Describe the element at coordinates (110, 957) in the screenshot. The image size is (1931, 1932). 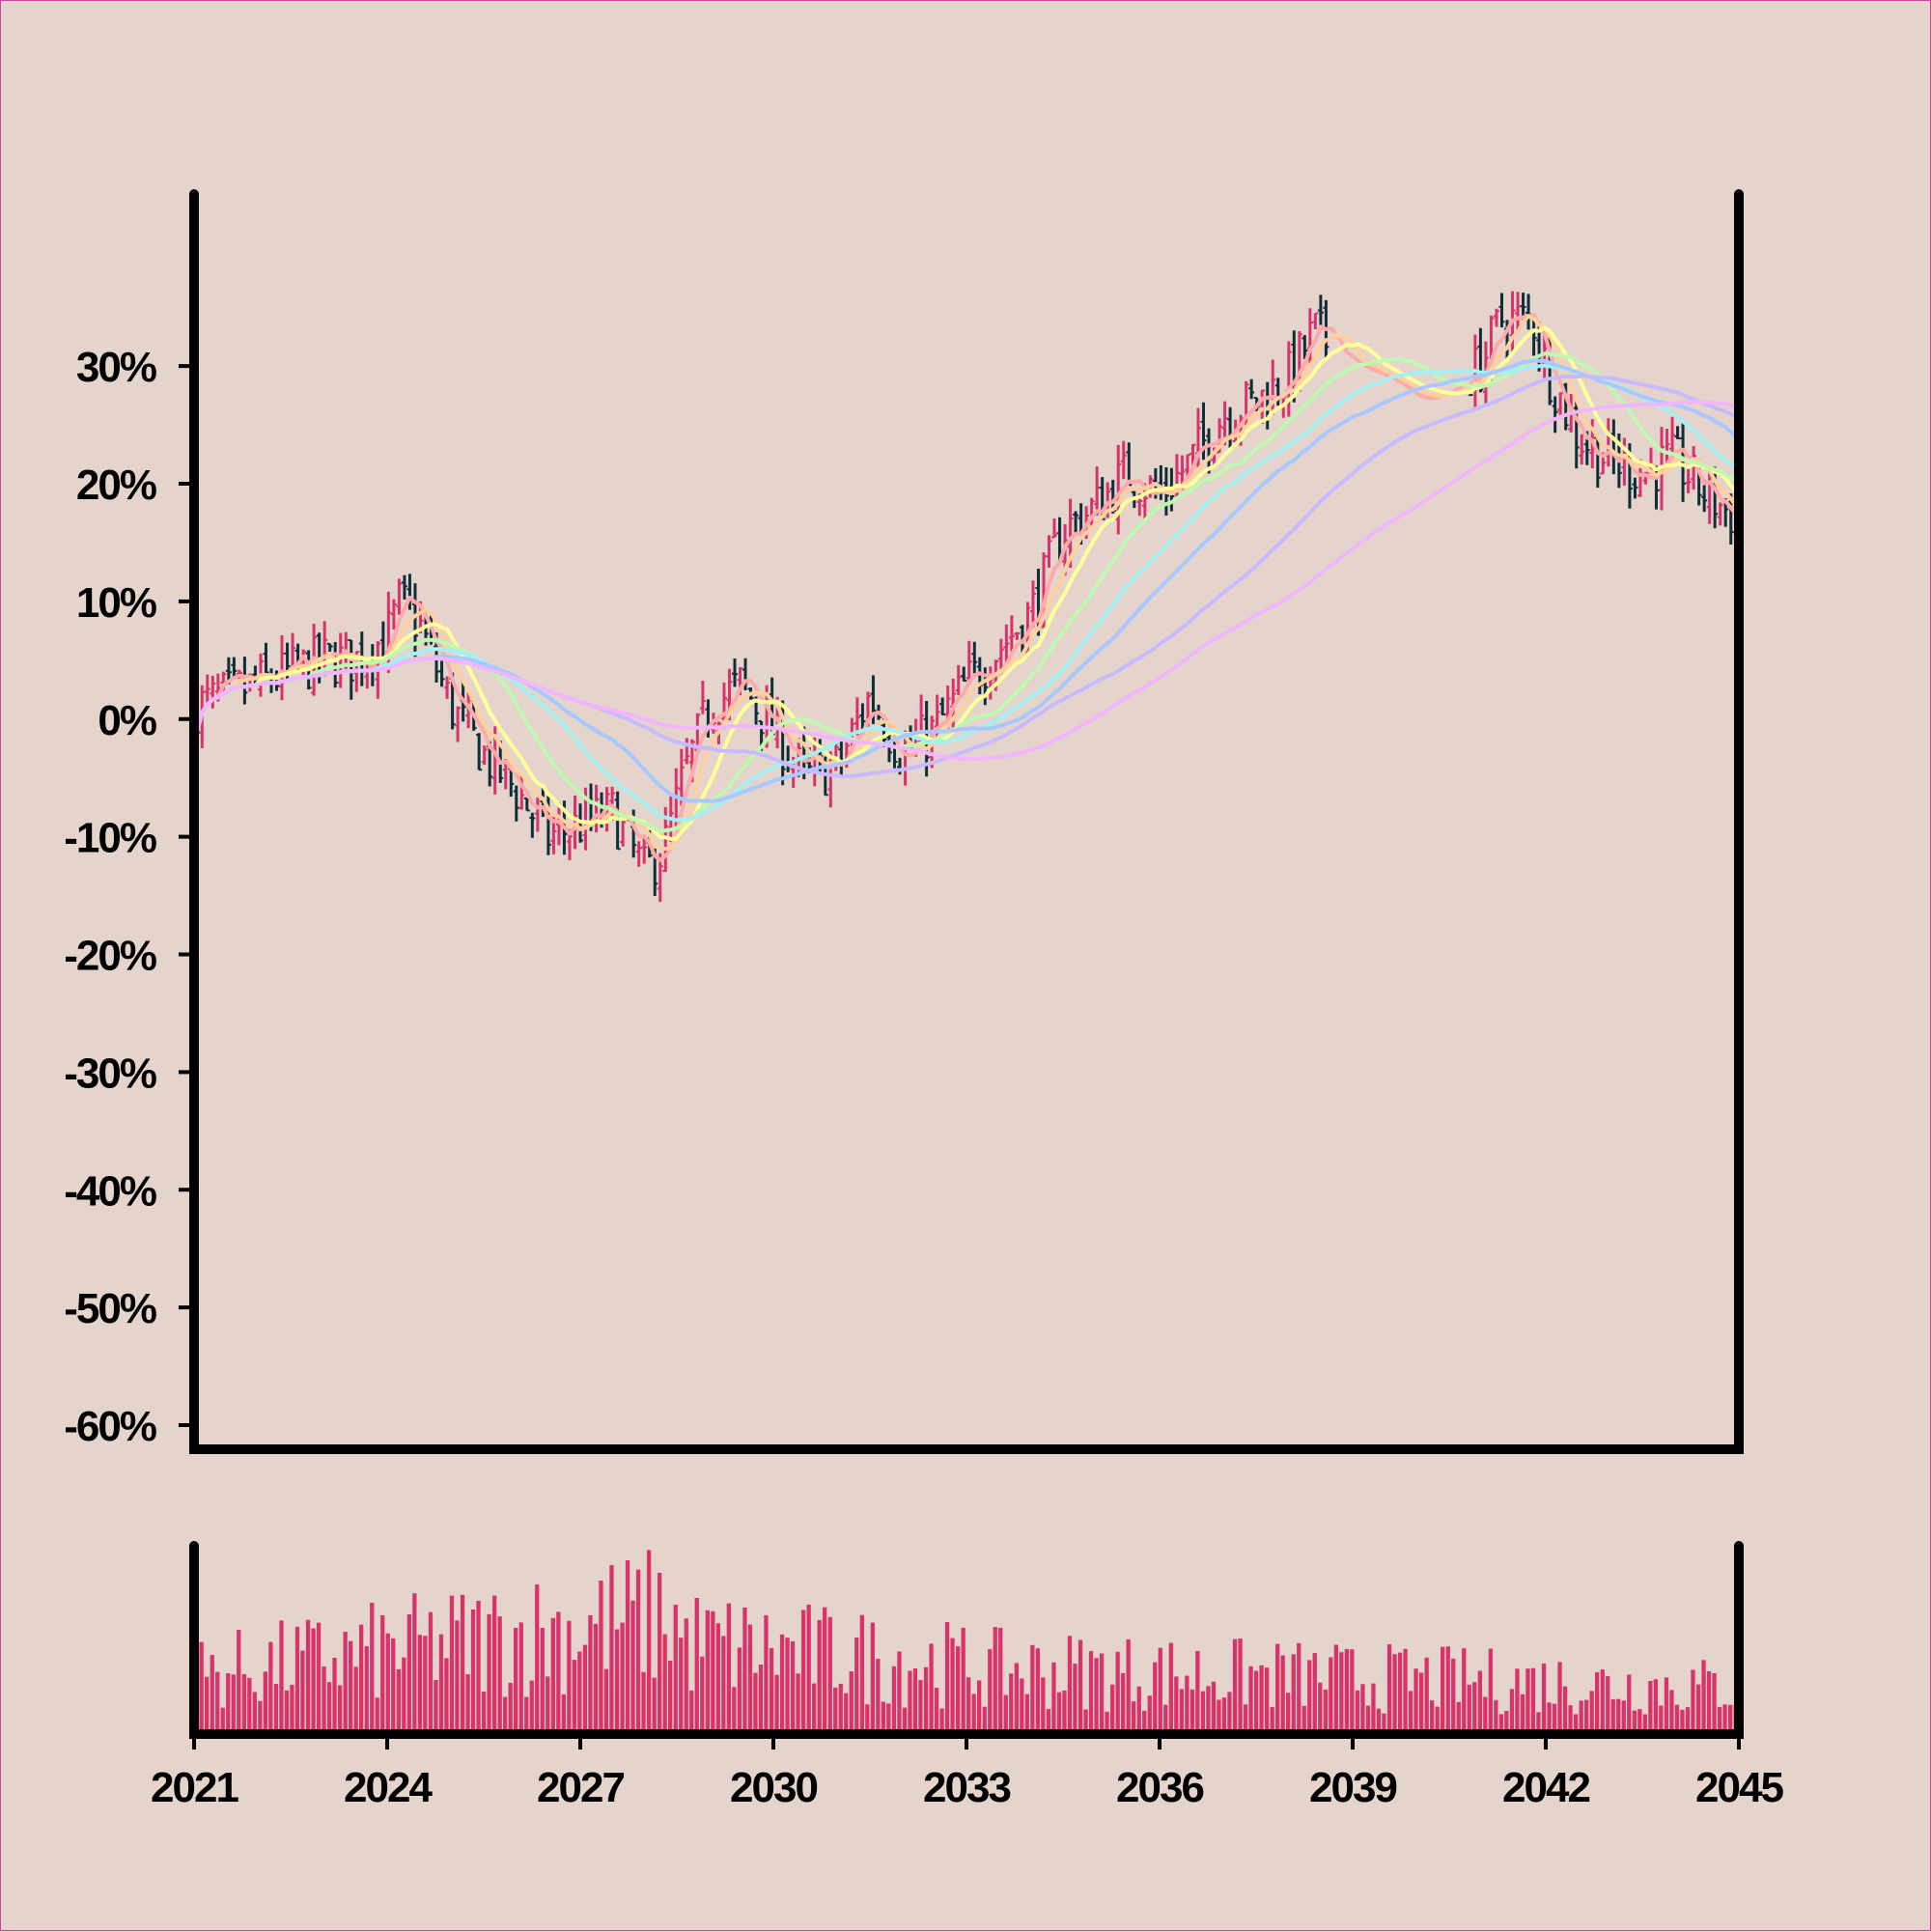
I see `y-tick-label: -20%` at that location.